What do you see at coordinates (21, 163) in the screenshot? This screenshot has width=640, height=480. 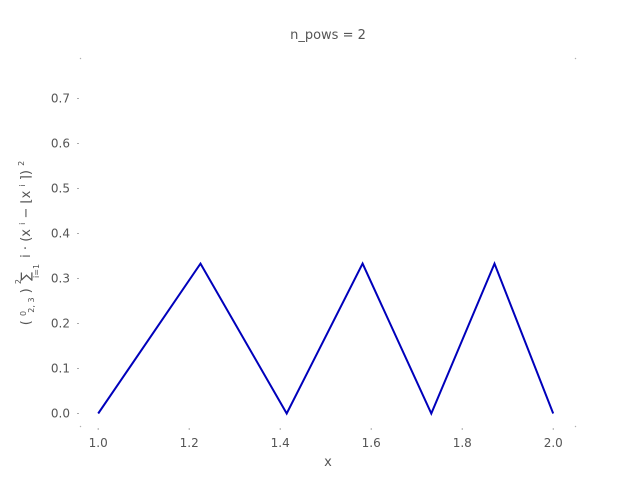 I see `ylabel-body-pow: 2` at bounding box center [21, 163].